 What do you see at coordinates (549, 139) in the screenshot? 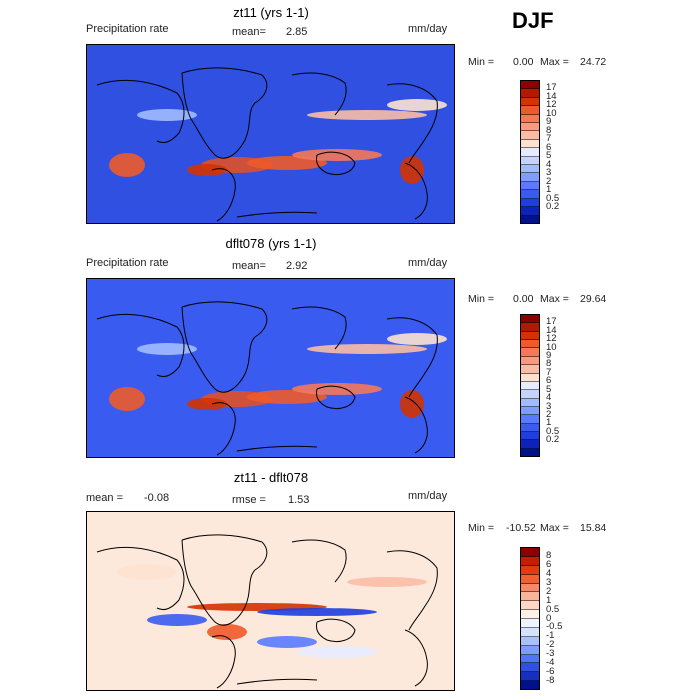
I see `panel1-colorbar-tick: 7` at bounding box center [549, 139].